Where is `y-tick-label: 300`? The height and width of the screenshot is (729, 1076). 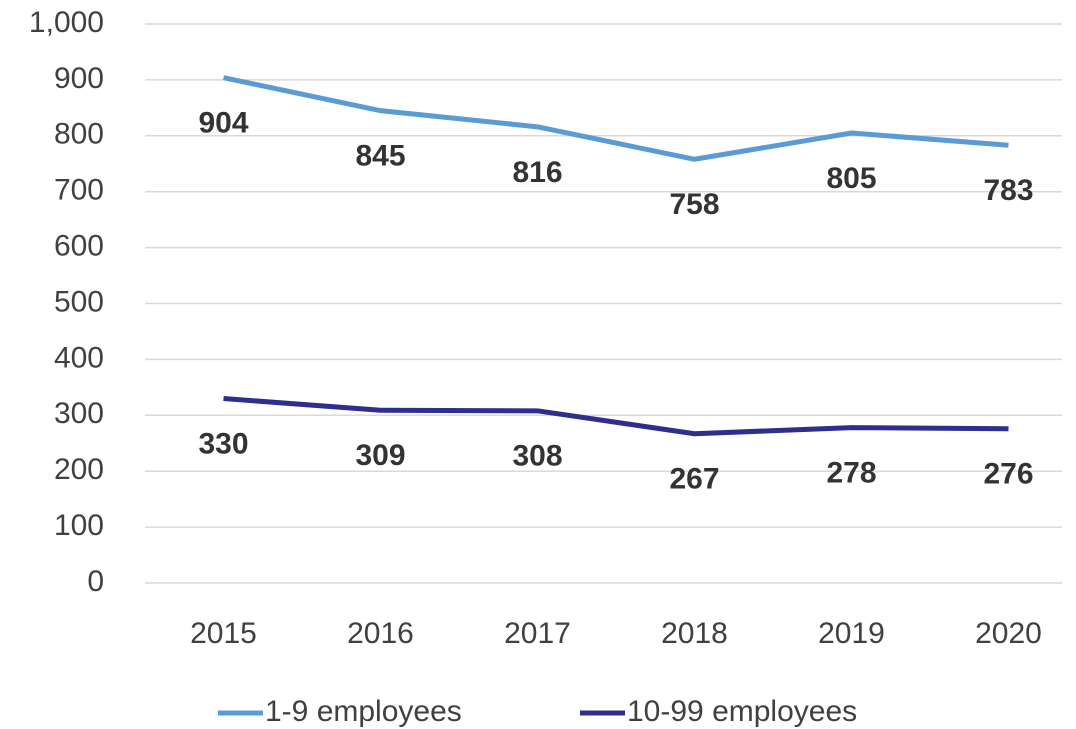
y-tick-label: 300 is located at coordinates (79, 413).